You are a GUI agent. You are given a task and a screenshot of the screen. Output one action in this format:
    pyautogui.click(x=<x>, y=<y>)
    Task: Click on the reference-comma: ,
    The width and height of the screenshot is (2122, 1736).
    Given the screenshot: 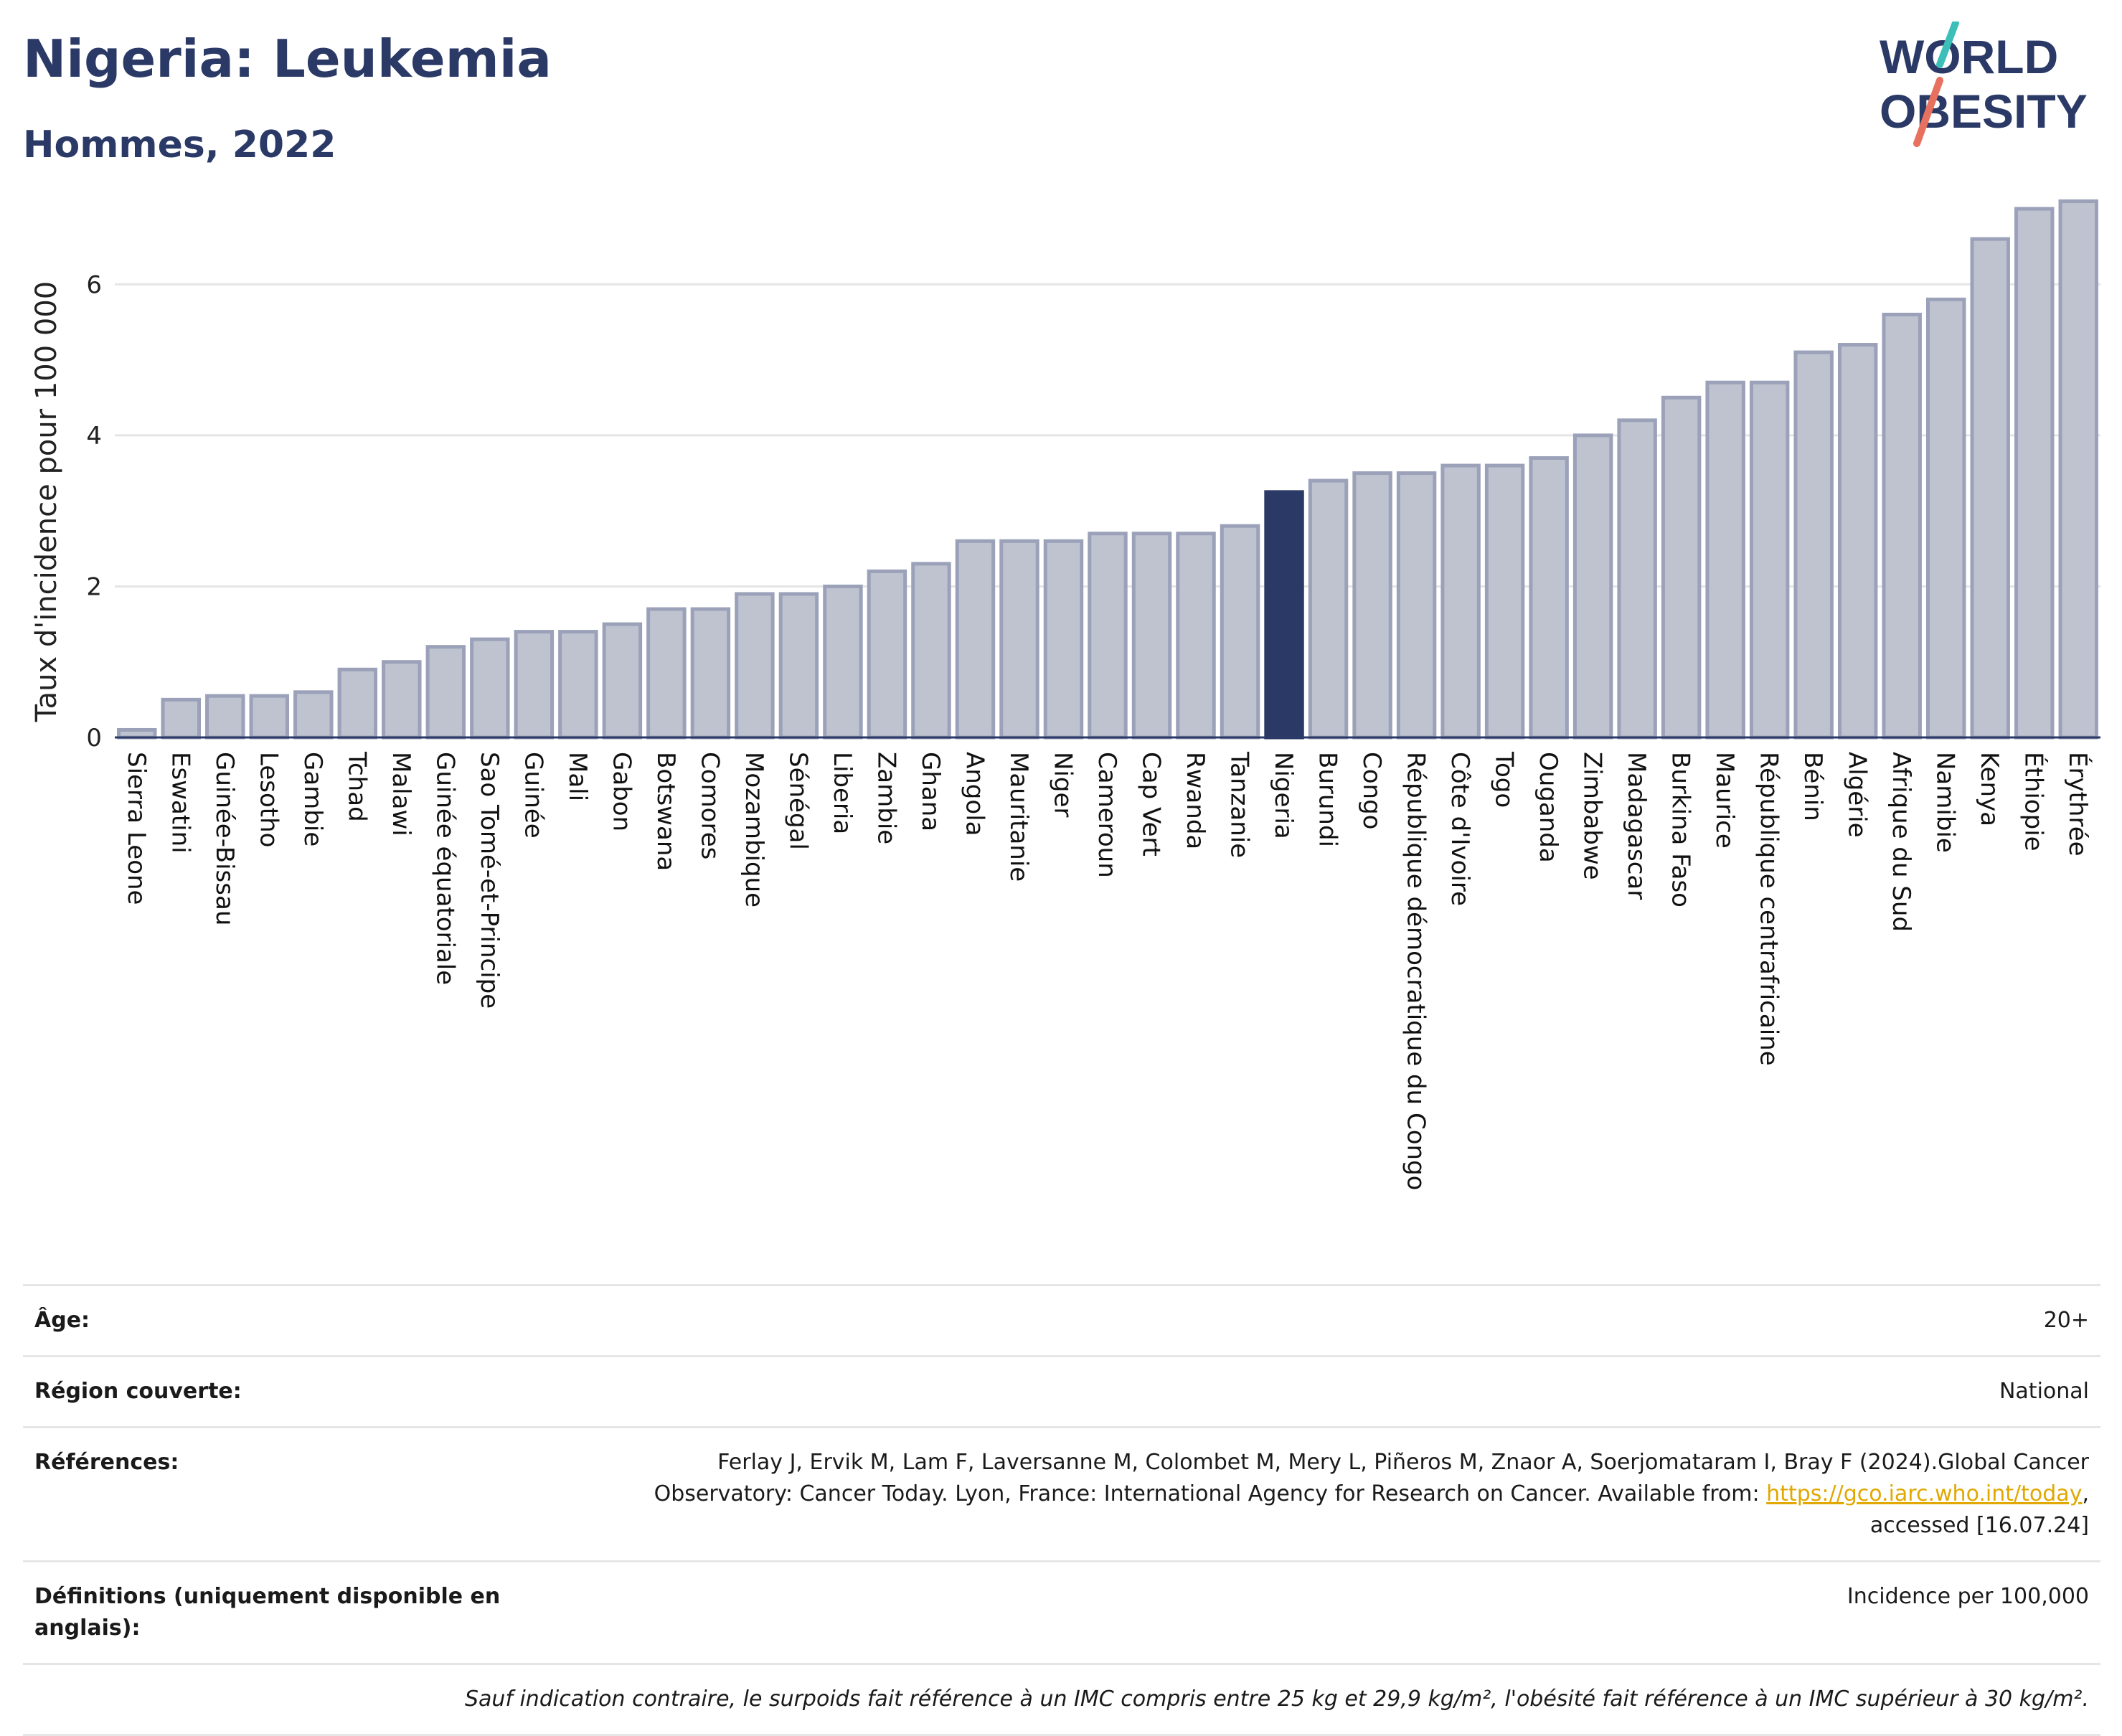 What is the action you would take?
    pyautogui.click(x=2085, y=1493)
    